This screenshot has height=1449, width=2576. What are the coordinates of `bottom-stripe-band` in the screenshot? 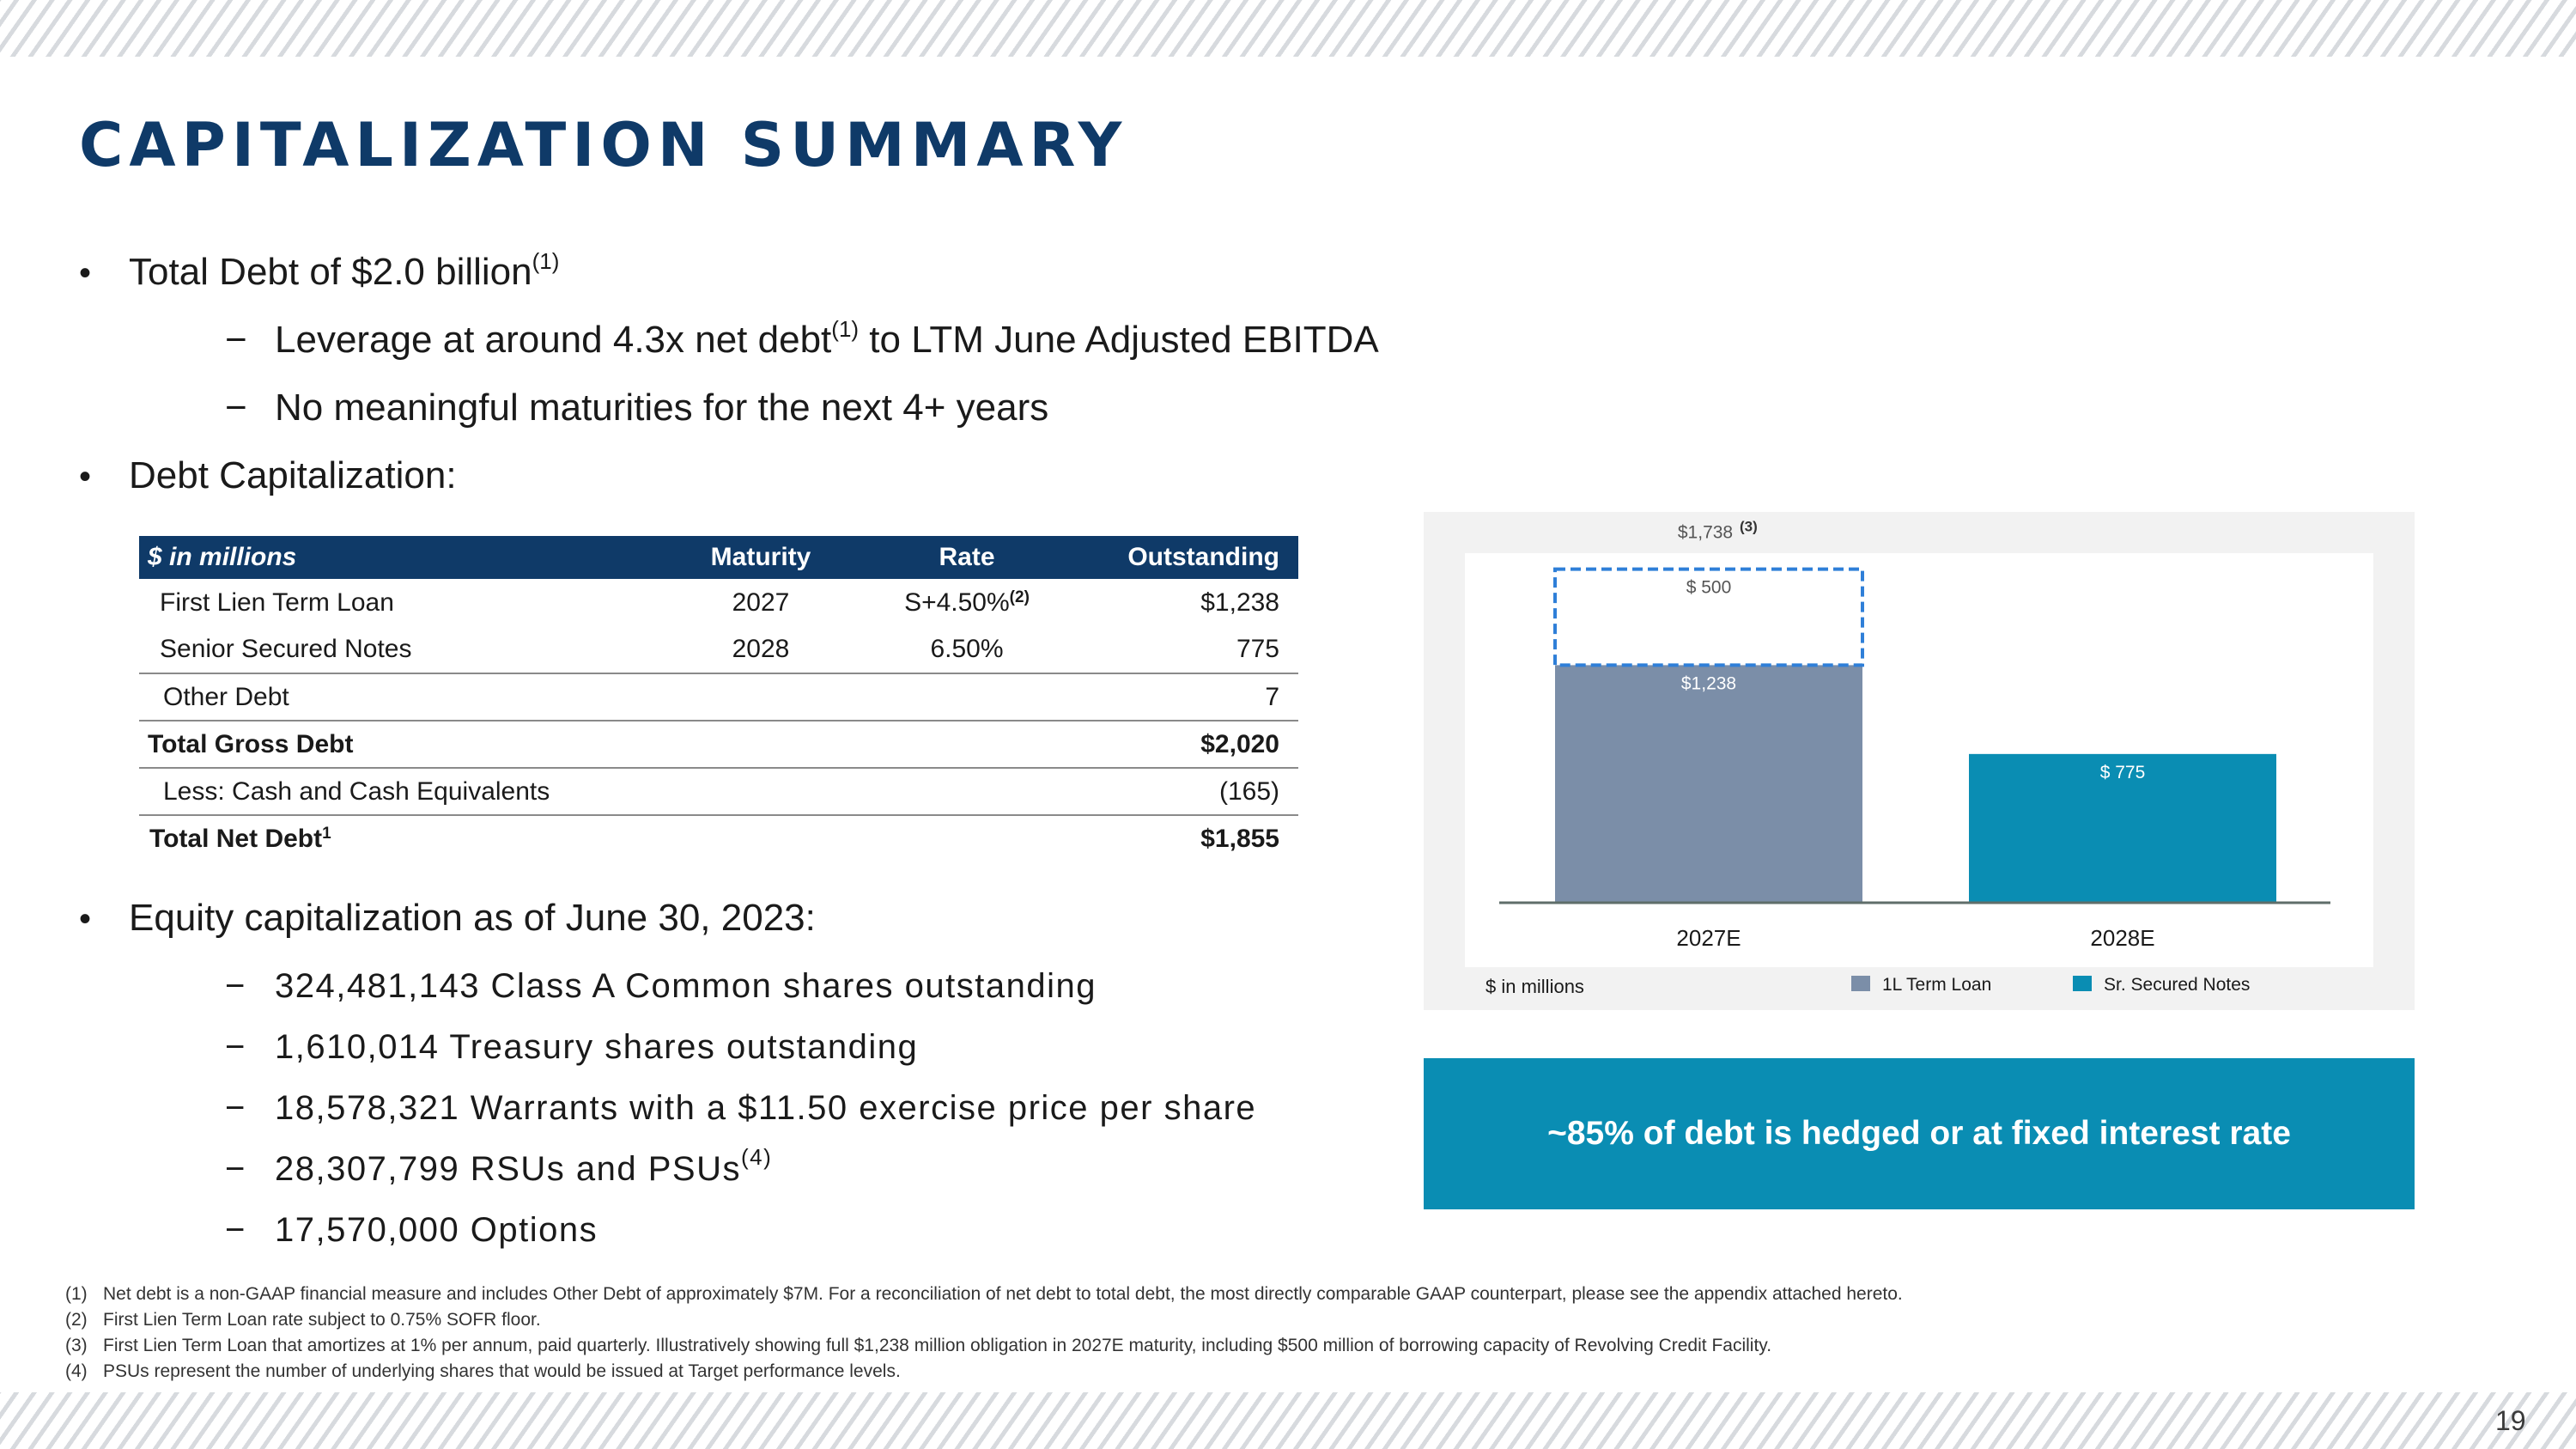 It's located at (1288, 1420).